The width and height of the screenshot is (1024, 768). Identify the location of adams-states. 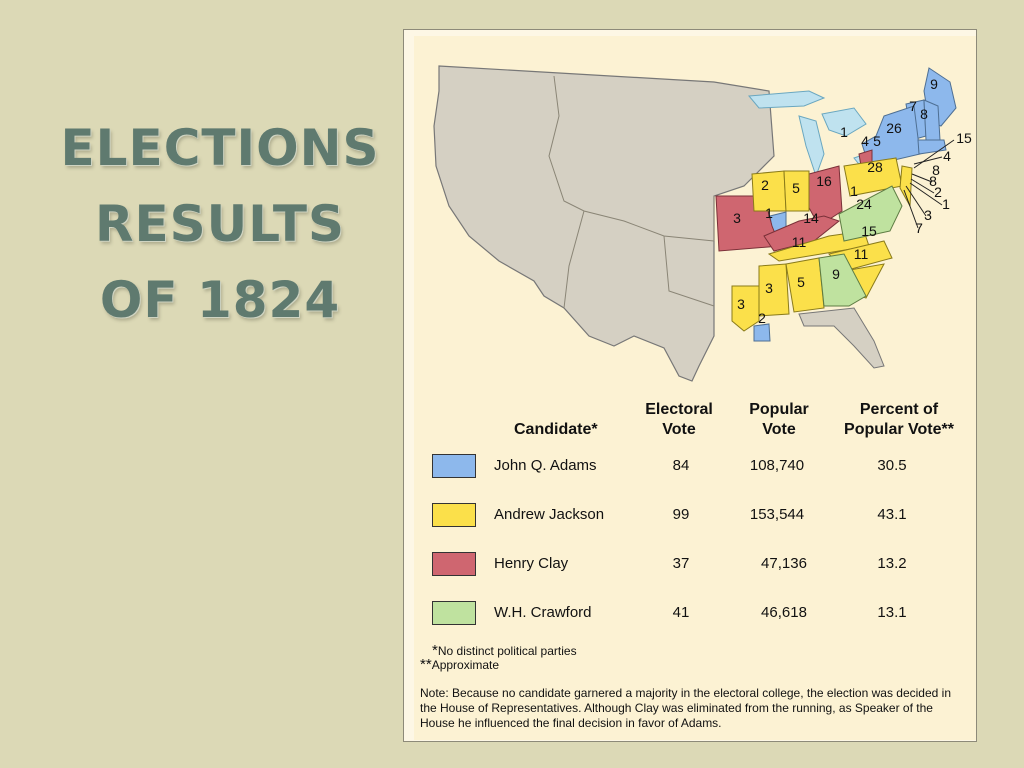
(855, 204).